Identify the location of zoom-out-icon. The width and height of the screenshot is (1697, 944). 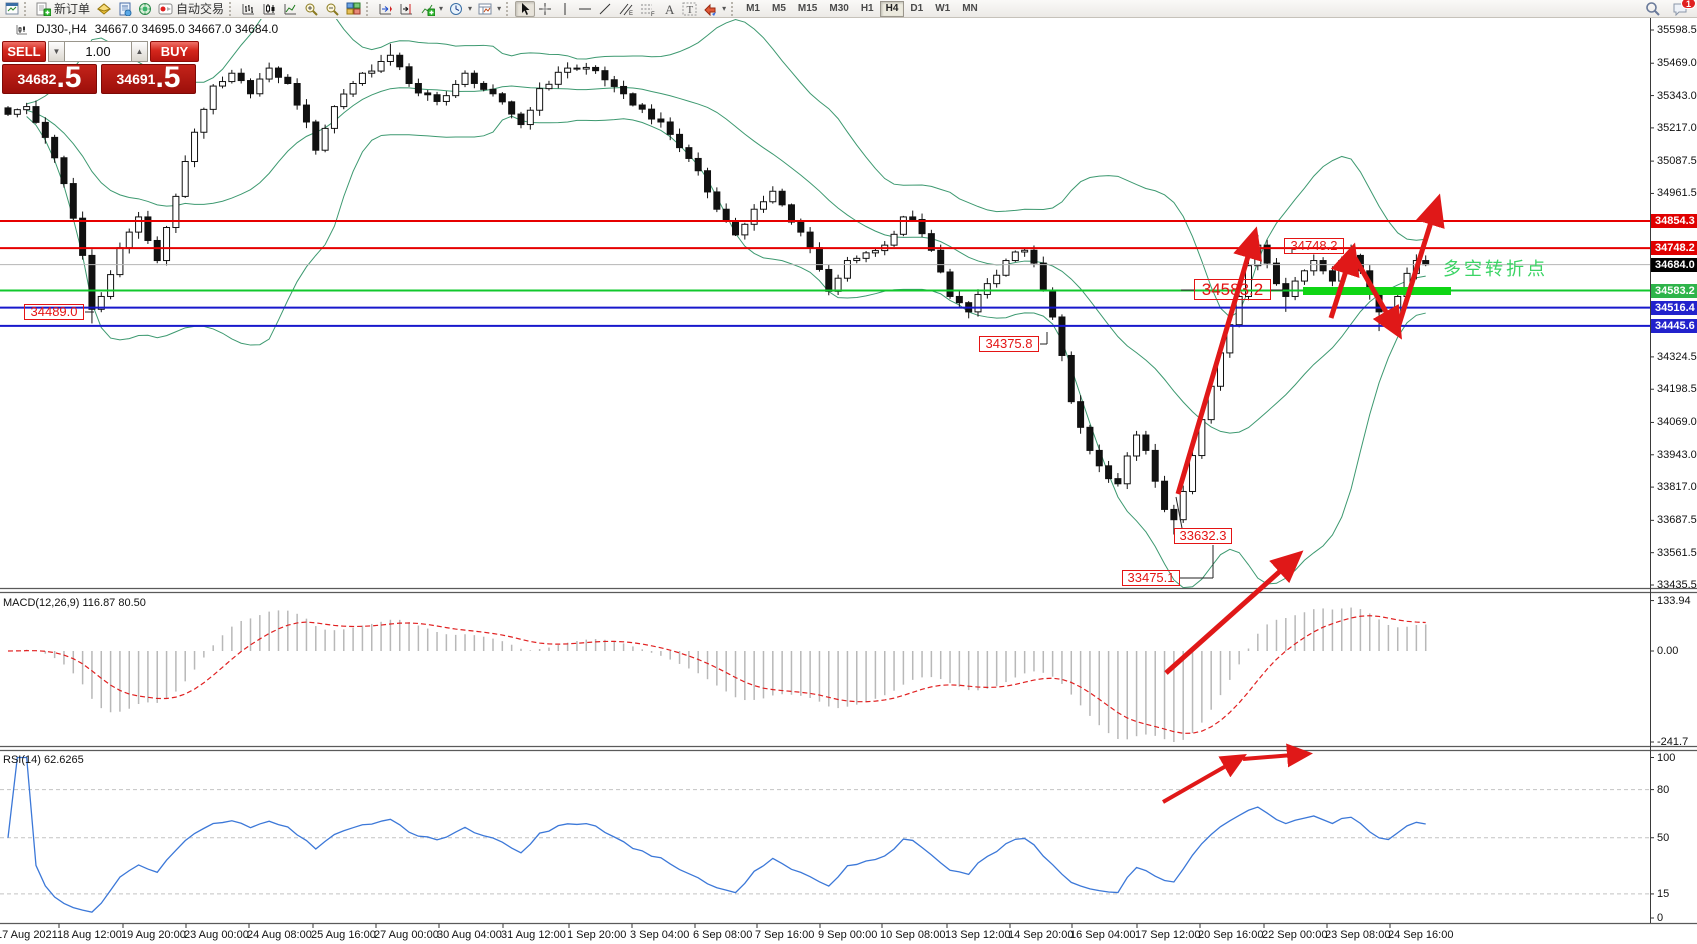
(332, 9).